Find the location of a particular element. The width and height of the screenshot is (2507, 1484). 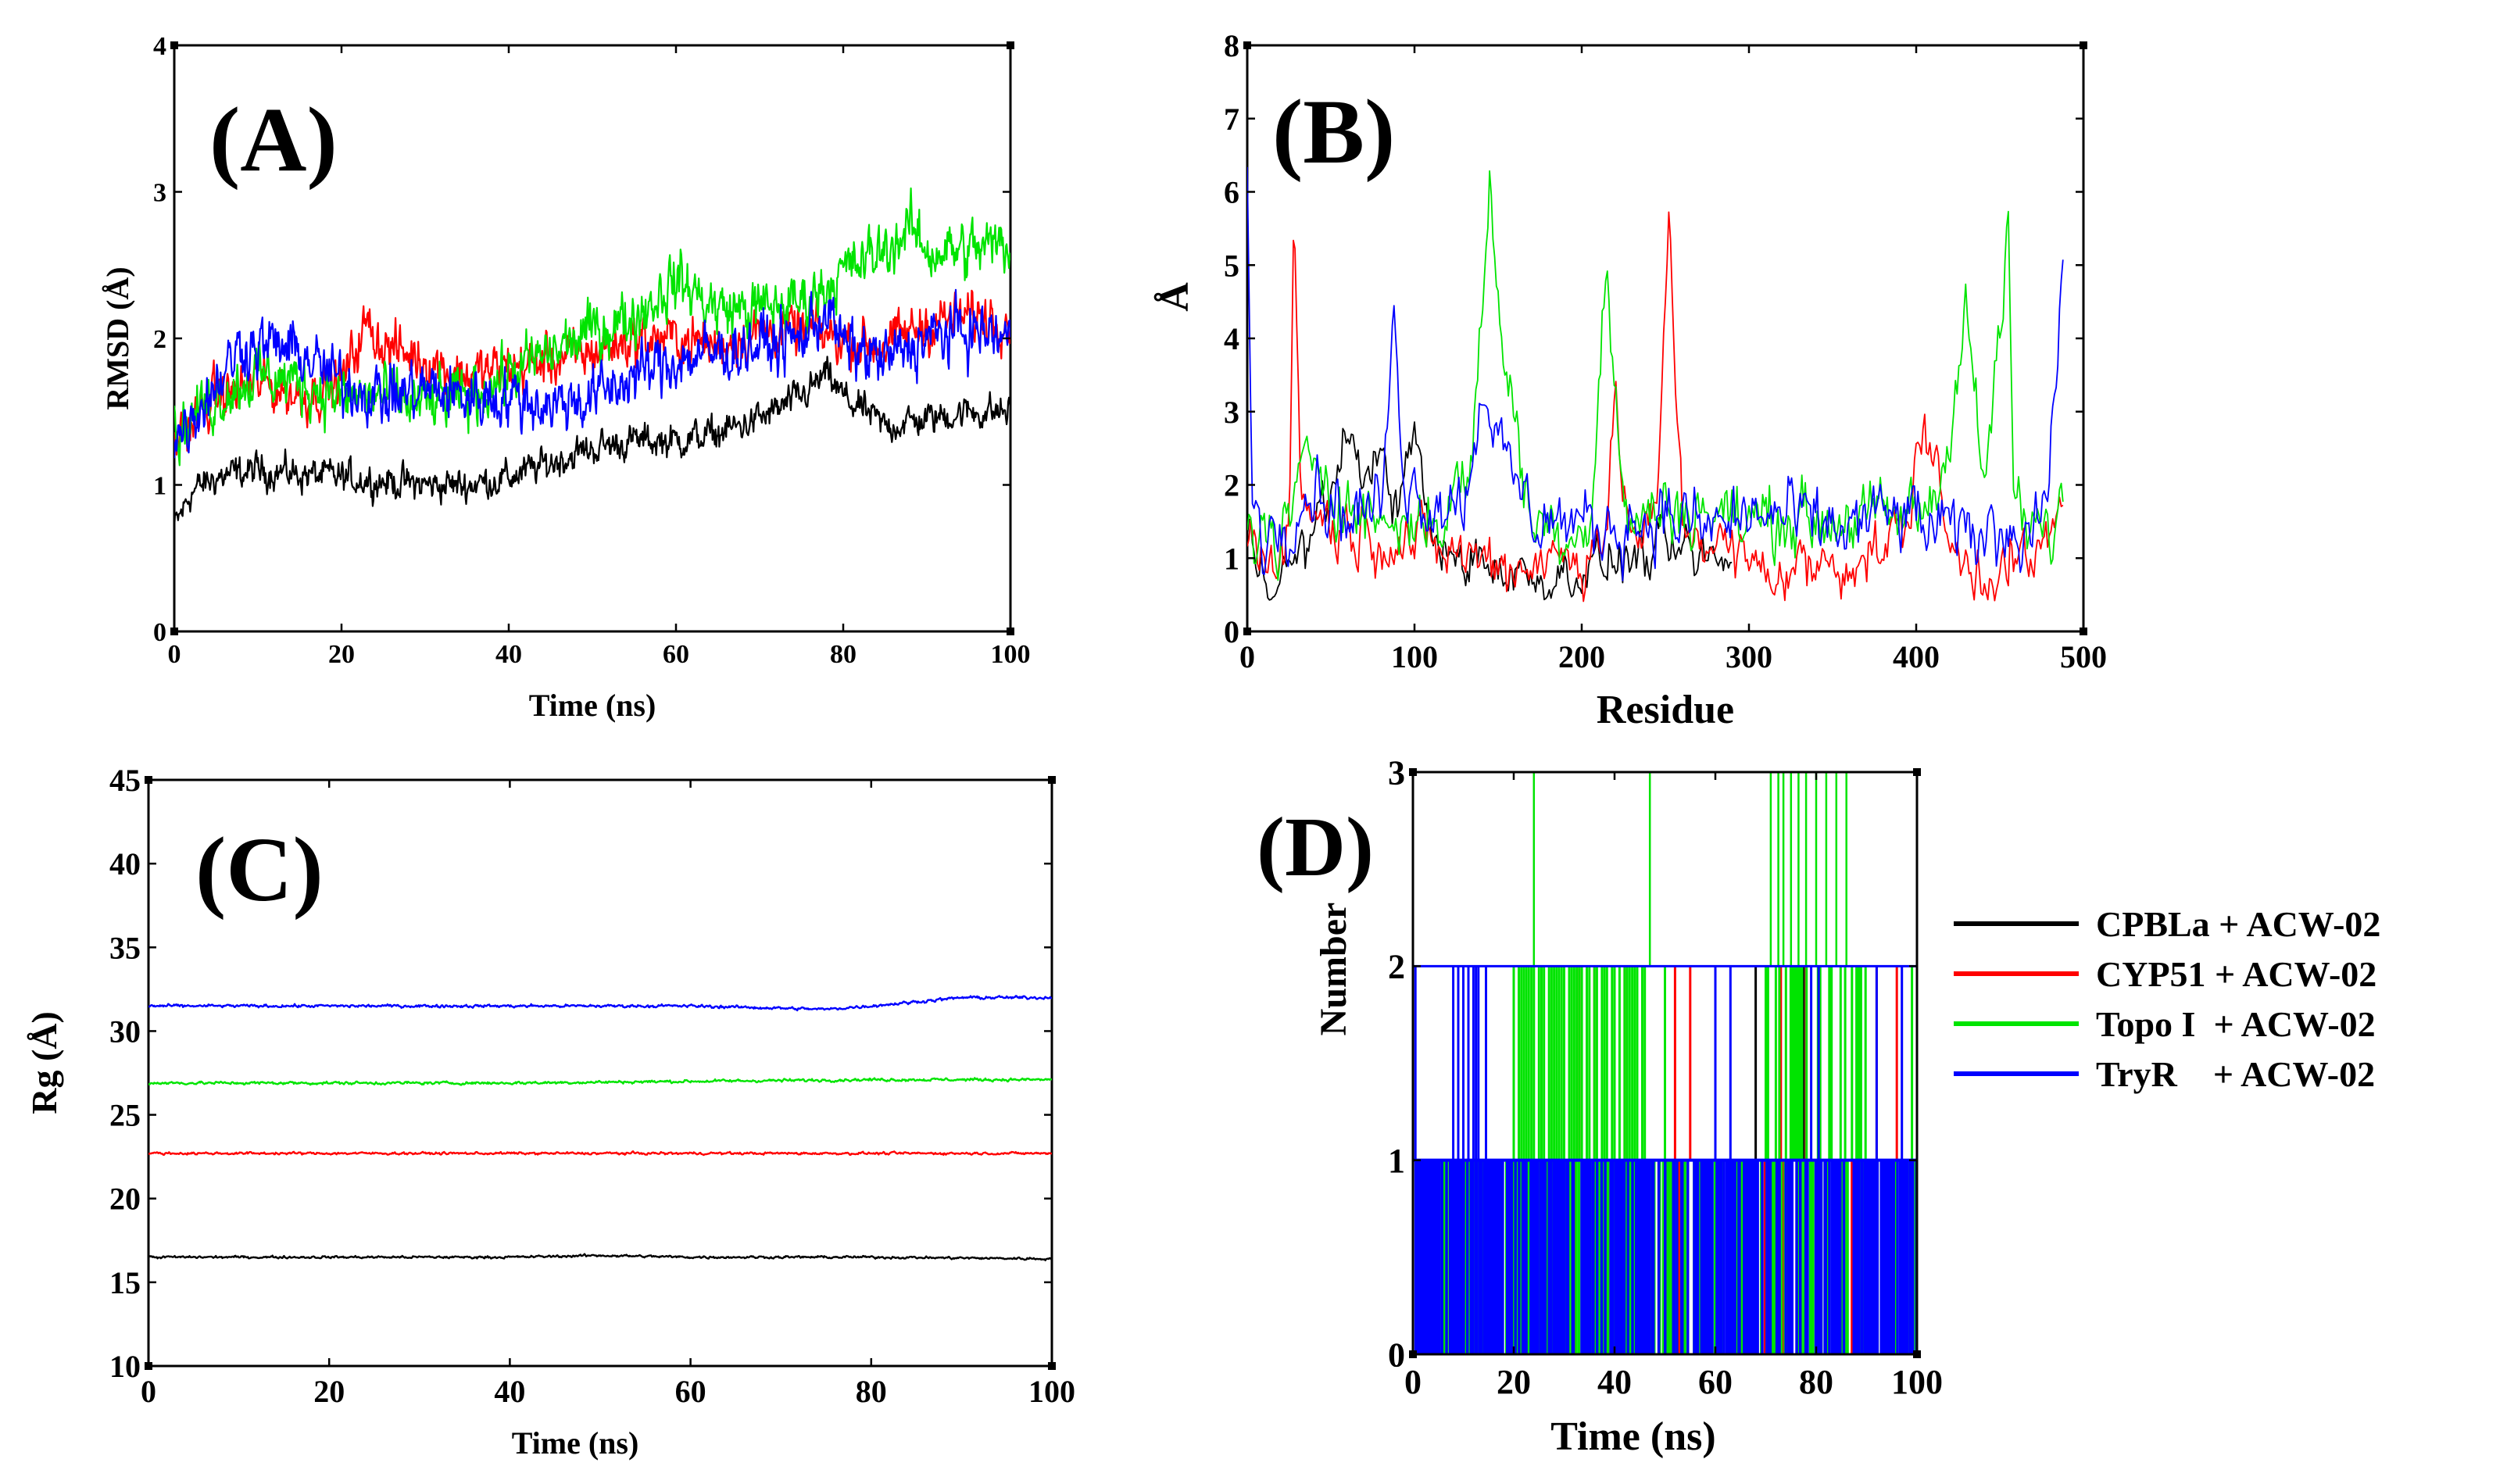

xtick-label-a-40: 40 is located at coordinates (508, 654).